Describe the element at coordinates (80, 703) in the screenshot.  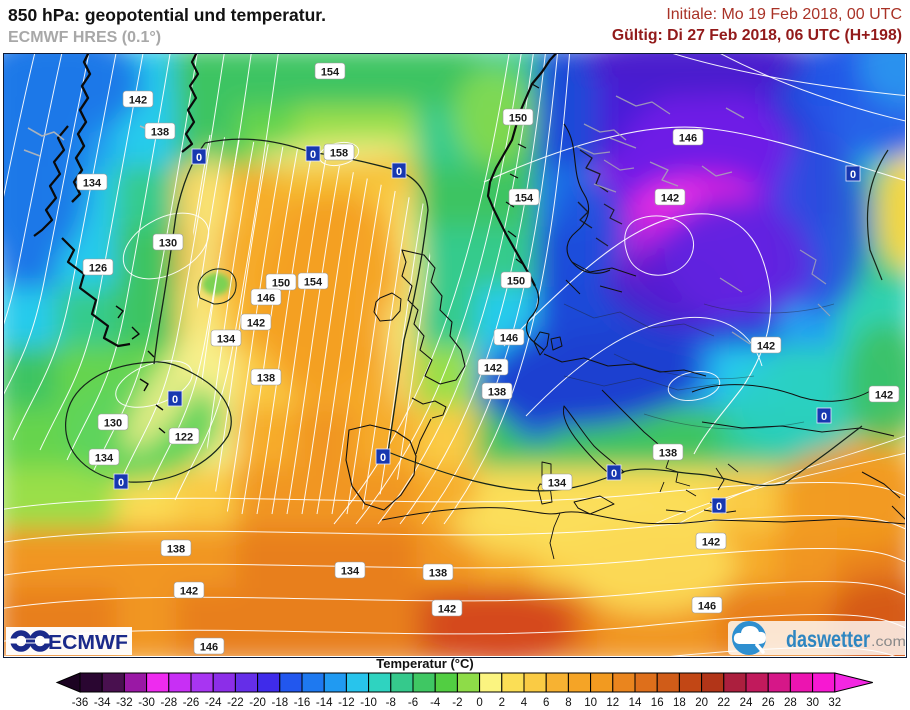
I see `svg-text: -36` at that location.